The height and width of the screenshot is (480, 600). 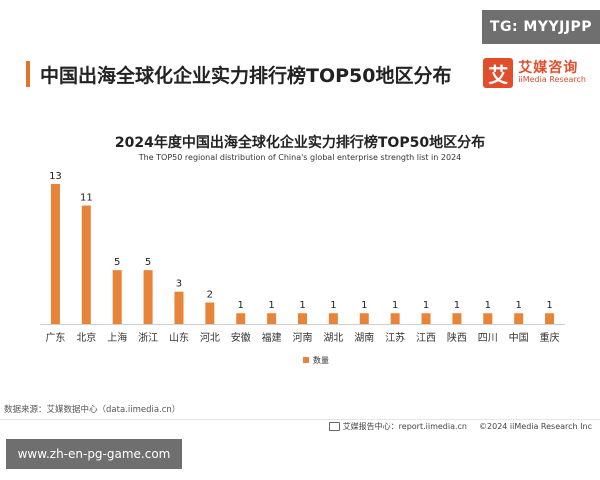 I want to click on page-title: 中国出海全球化企业实力排行榜TOP50地区分布, so click(x=246, y=75).